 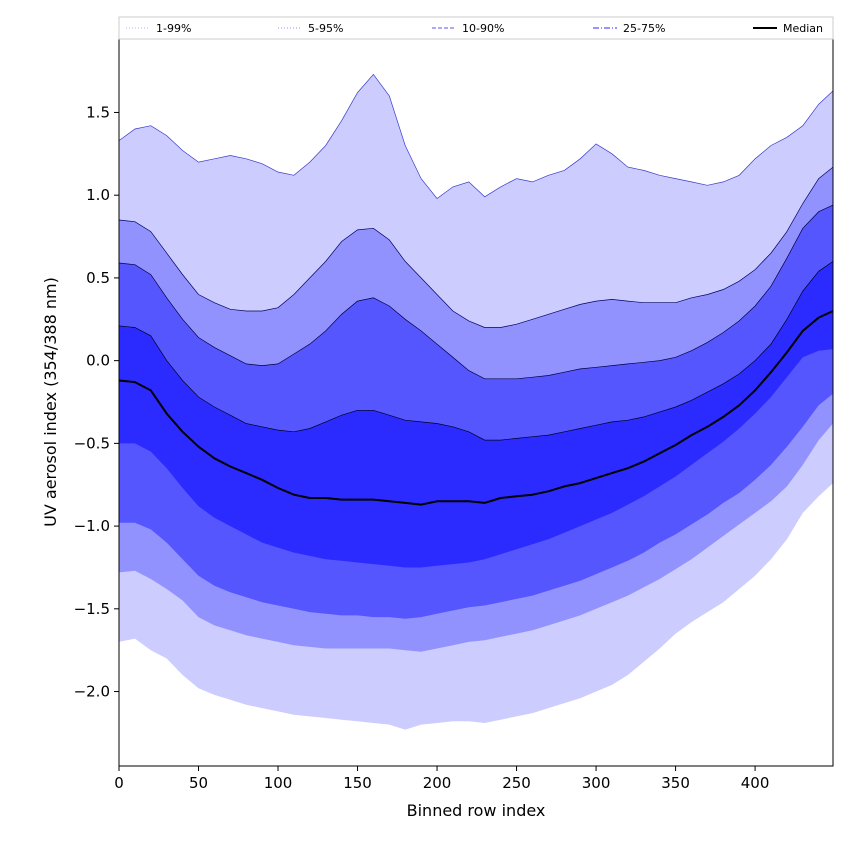 I want to click on y-tick-label: −1.0, so click(x=92, y=526).